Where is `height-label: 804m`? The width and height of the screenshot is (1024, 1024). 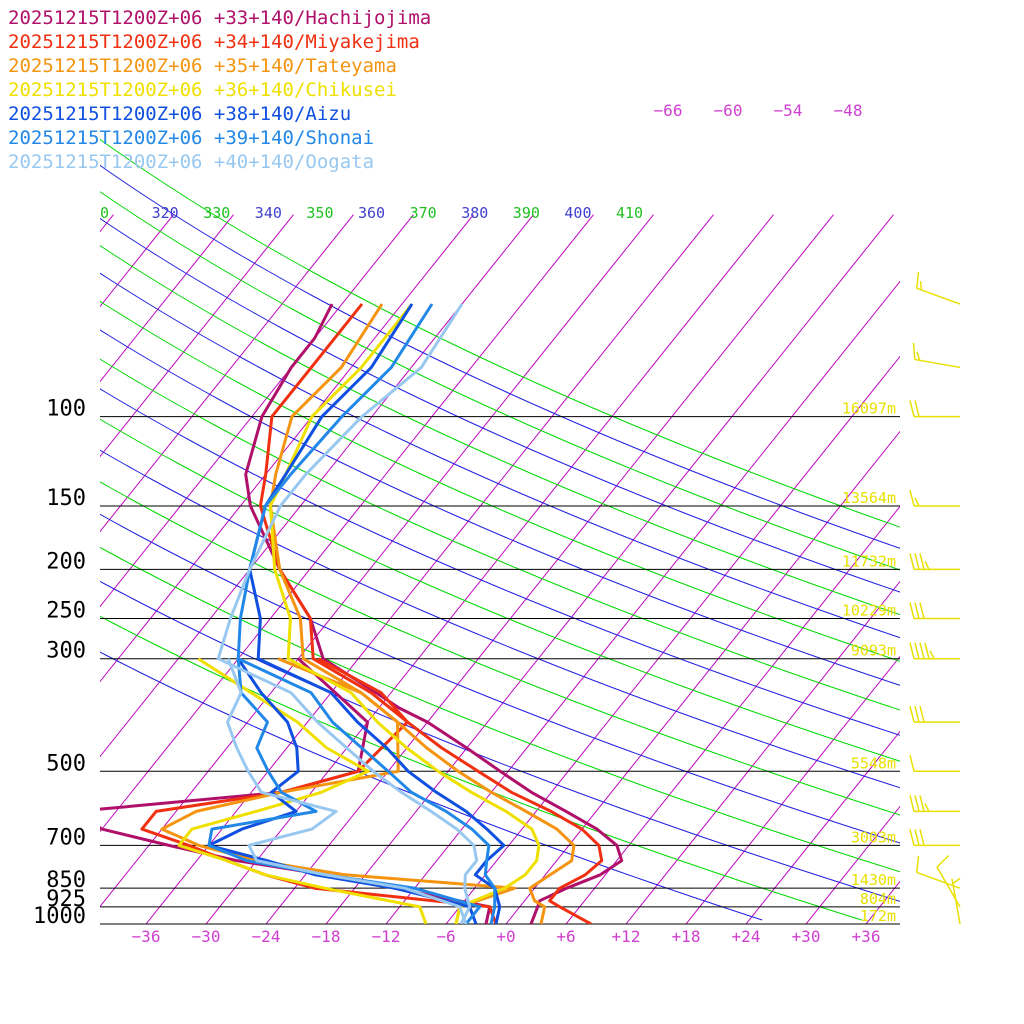 height-label: 804m is located at coordinates (878, 899).